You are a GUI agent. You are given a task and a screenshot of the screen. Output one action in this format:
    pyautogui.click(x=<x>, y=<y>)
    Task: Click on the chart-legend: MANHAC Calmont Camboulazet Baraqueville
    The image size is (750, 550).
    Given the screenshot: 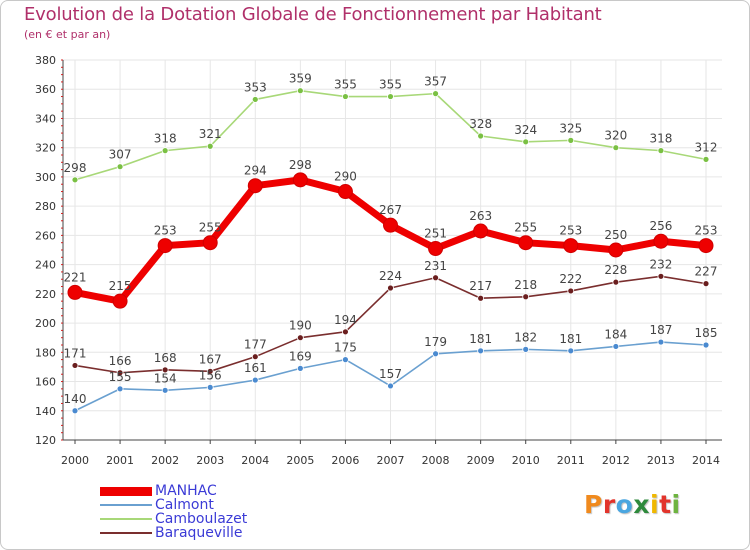 What is the action you would take?
    pyautogui.click(x=220, y=512)
    